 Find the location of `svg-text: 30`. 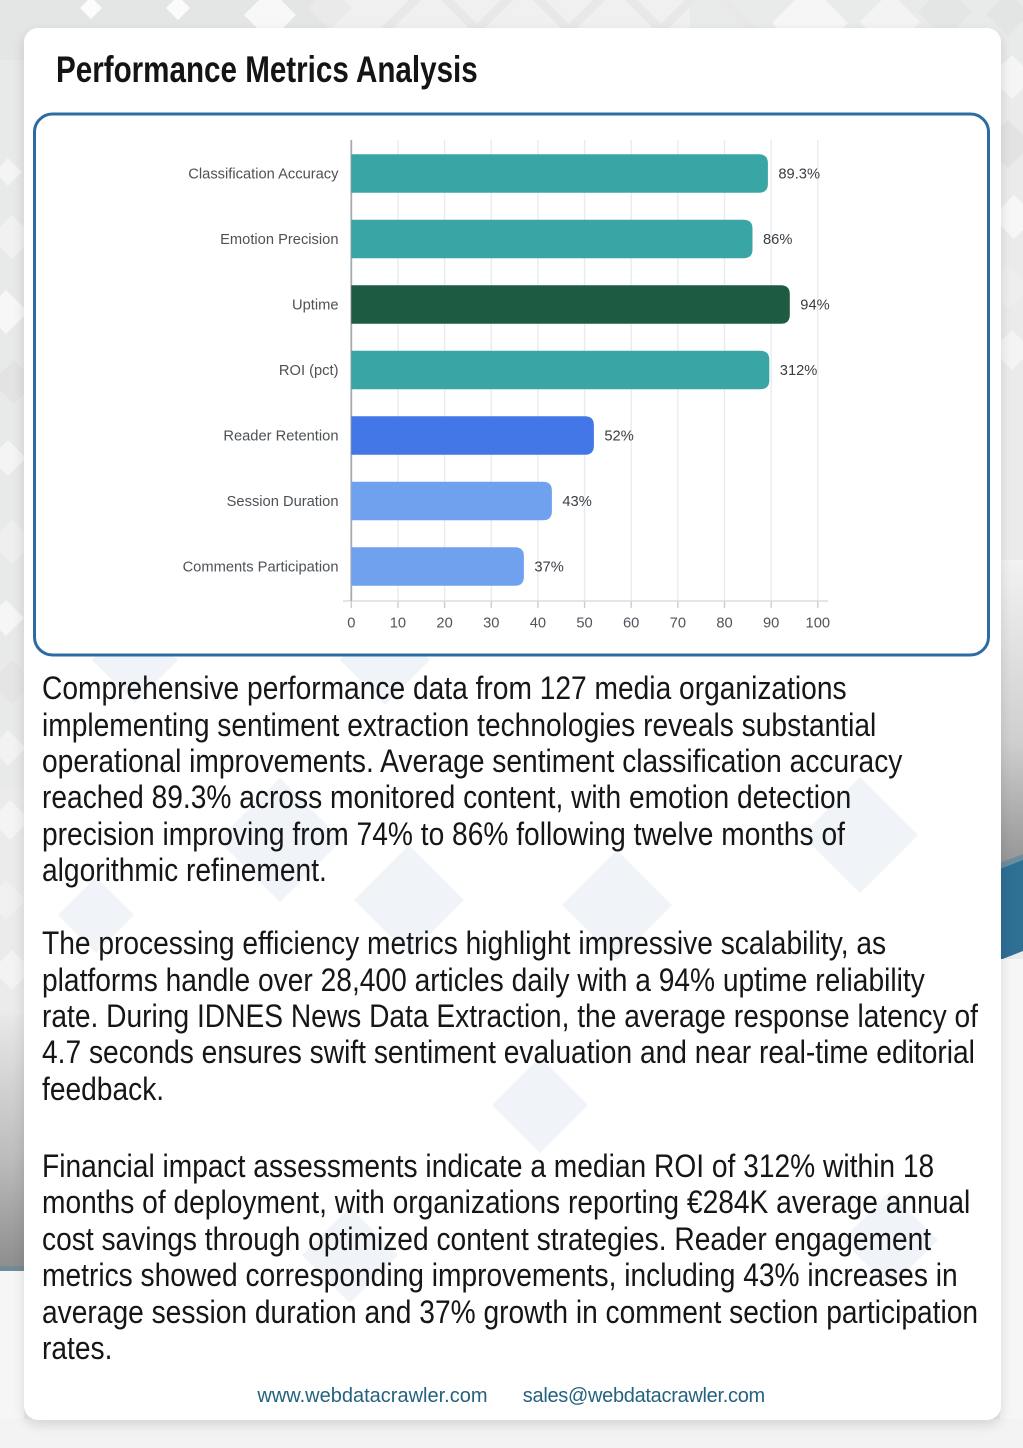

svg-text: 30 is located at coordinates (491, 623).